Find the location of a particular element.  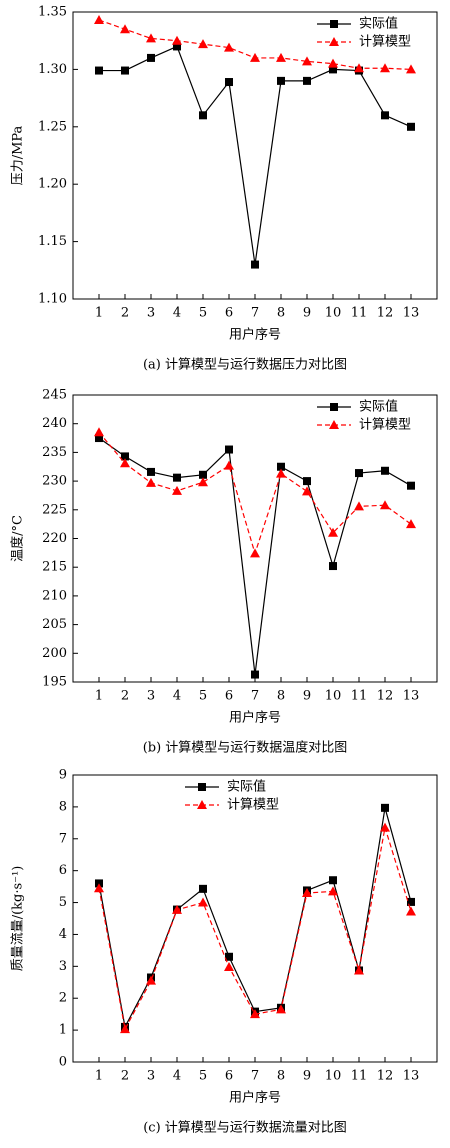

y-tick-label: 1.15 is located at coordinates (52, 241).